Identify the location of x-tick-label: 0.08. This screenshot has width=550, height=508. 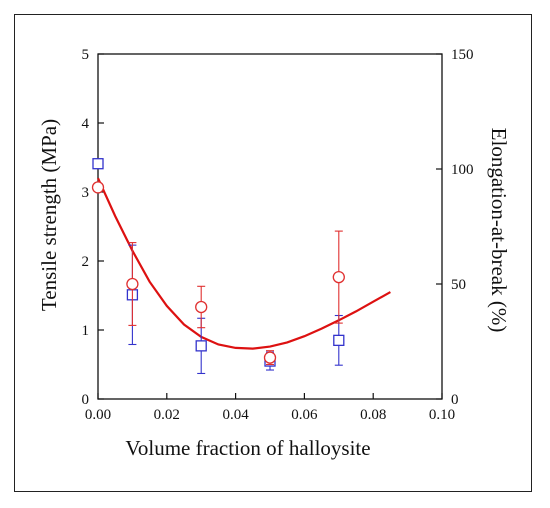
(373, 415).